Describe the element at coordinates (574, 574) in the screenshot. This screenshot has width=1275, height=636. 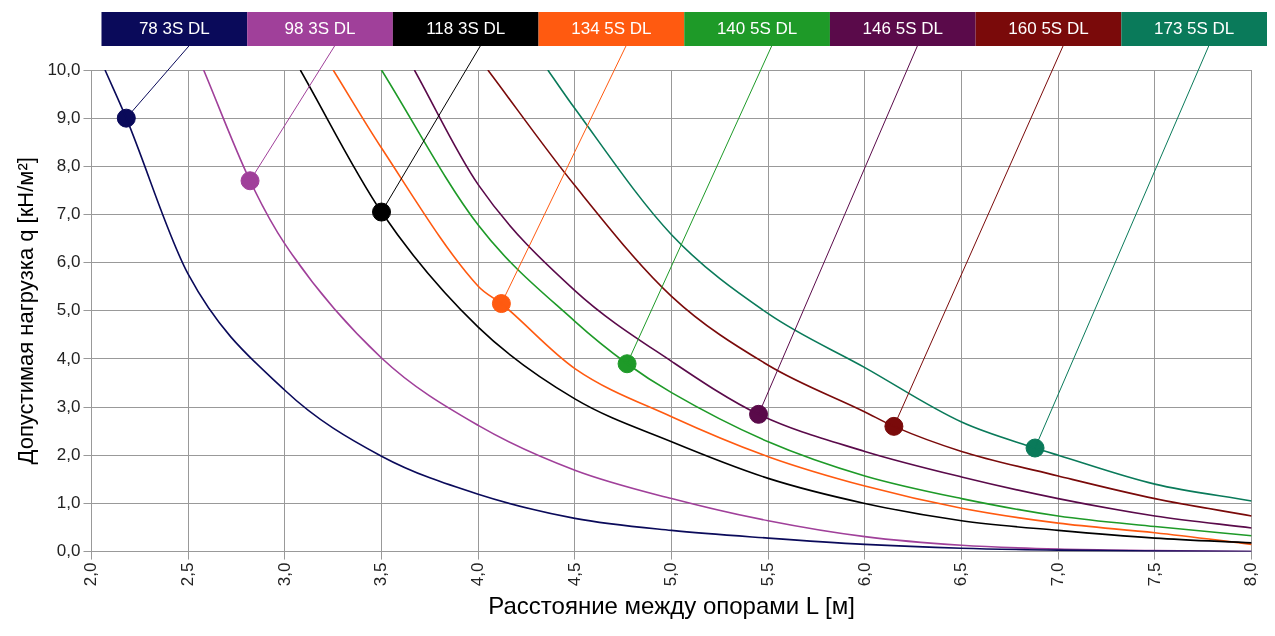
I see `x-tick-label: 4,5` at that location.